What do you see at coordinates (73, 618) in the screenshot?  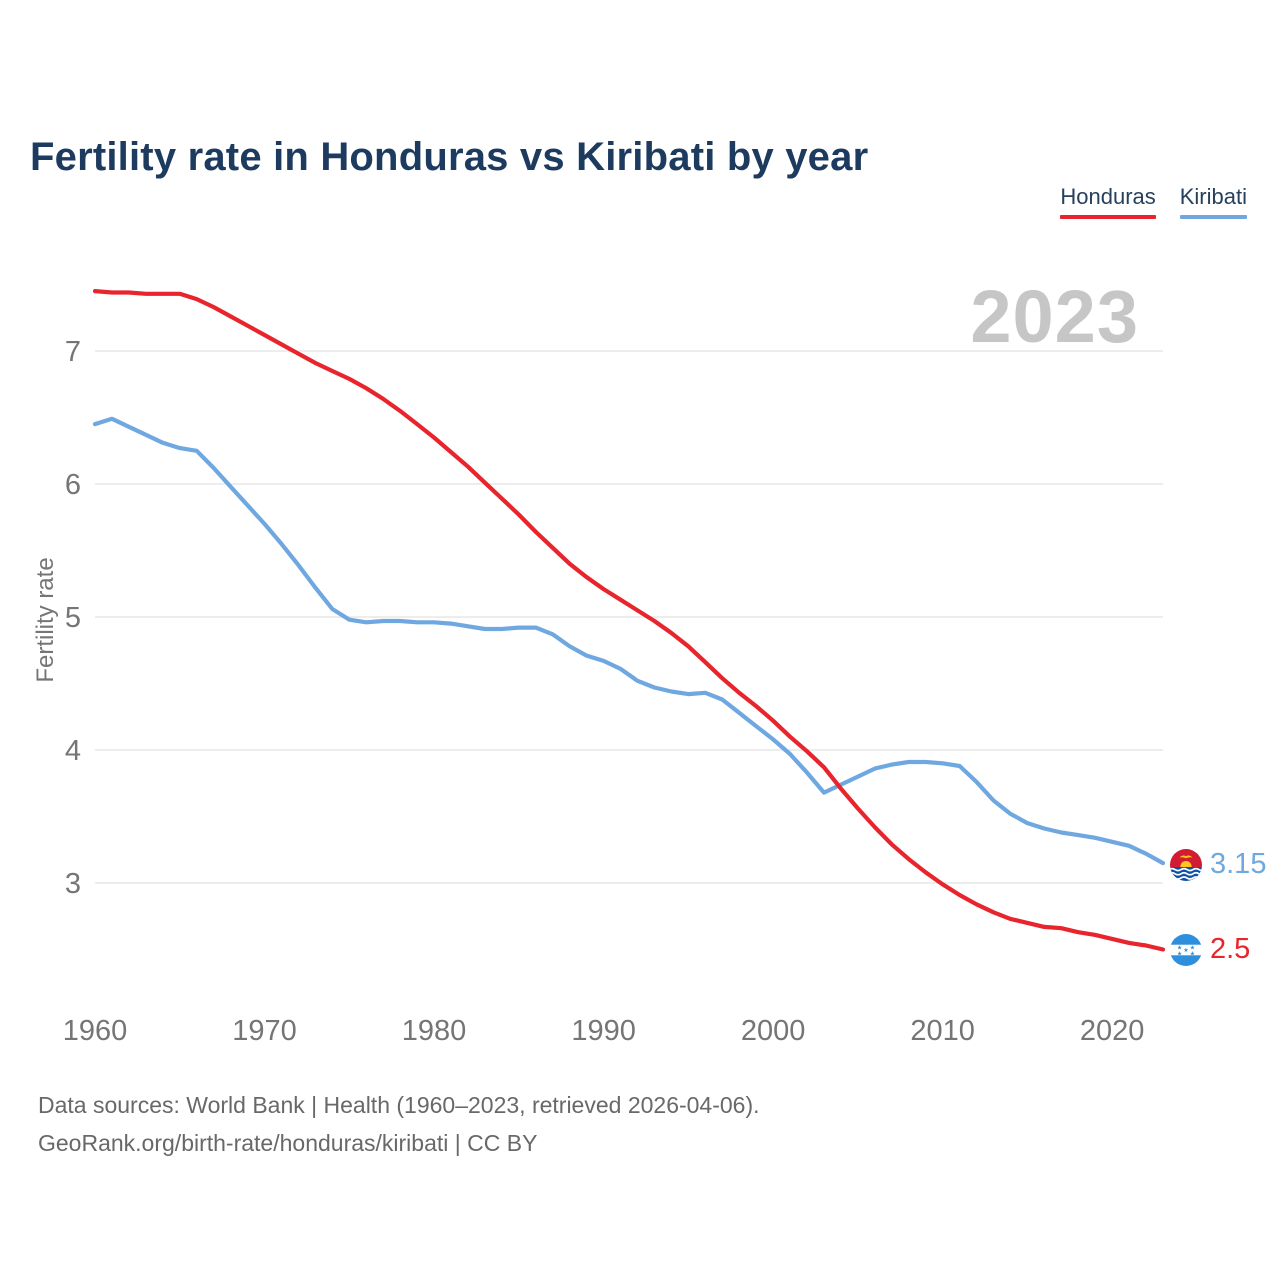 I see `y-tick-5: 5` at bounding box center [73, 618].